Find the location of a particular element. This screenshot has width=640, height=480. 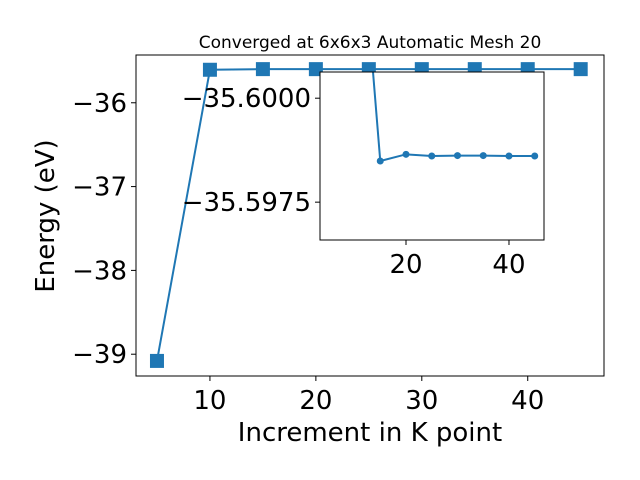

x-axis-label: Increment in K point is located at coordinates (370, 433).